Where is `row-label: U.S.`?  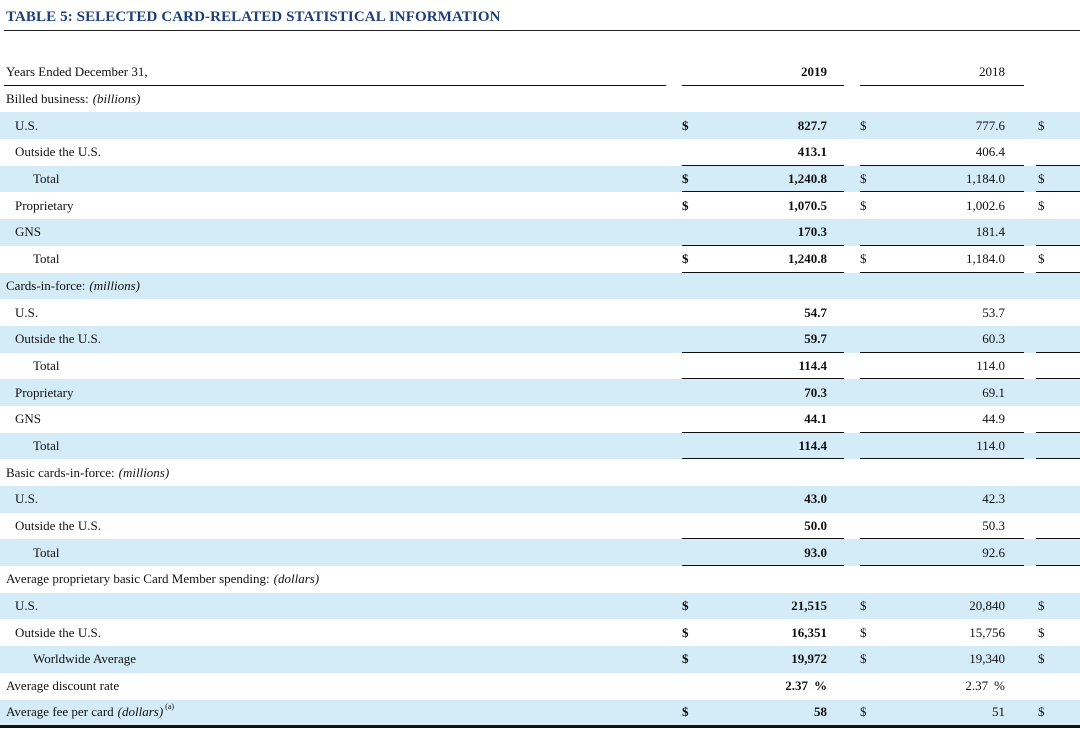 row-label: U.S. is located at coordinates (26, 312).